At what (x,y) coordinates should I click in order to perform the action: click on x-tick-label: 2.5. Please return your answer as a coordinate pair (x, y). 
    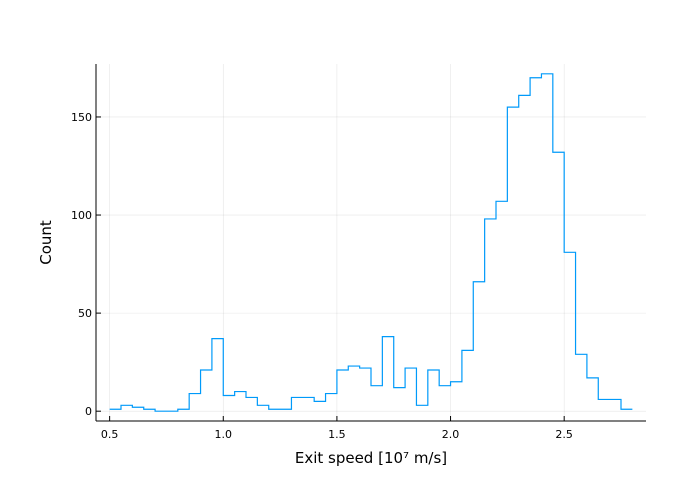
    Looking at the image, I should click on (564, 434).